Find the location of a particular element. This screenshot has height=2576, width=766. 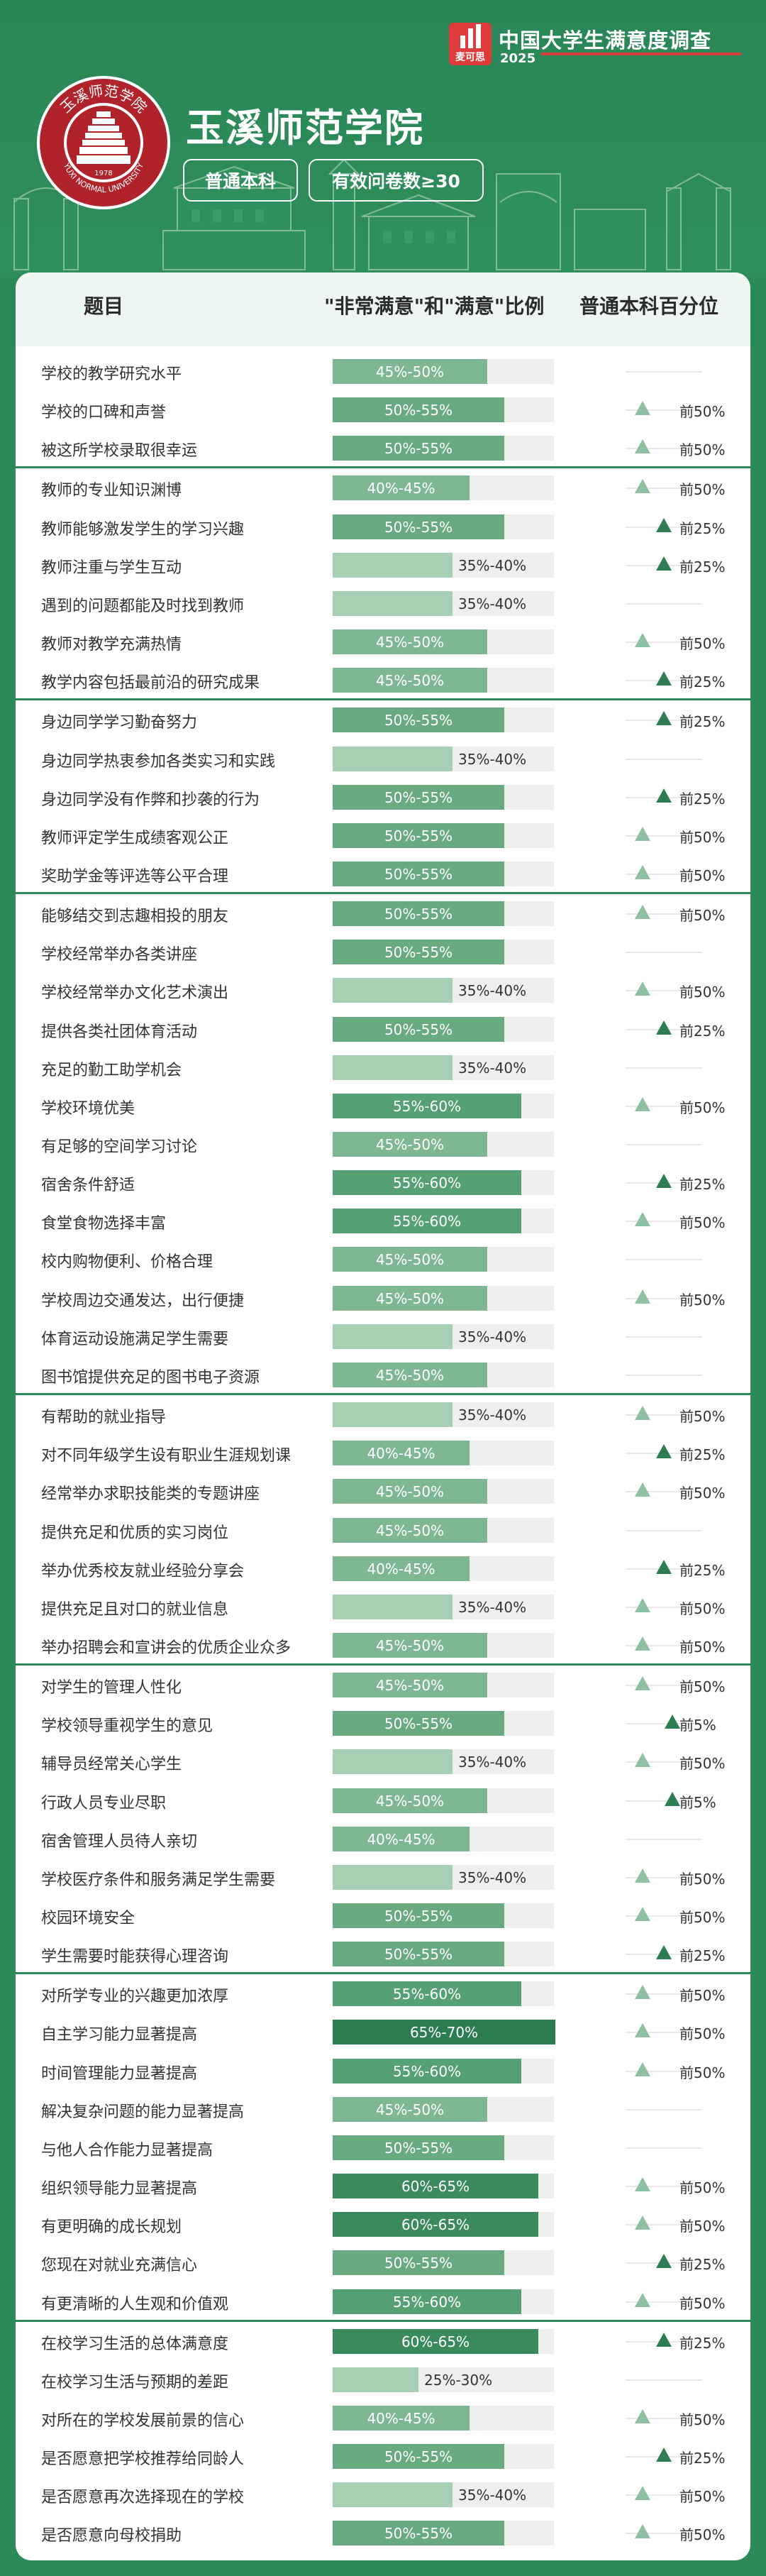

table-row: 自主学习能力显著提高 65%-70% 前50% is located at coordinates (383, 2032).